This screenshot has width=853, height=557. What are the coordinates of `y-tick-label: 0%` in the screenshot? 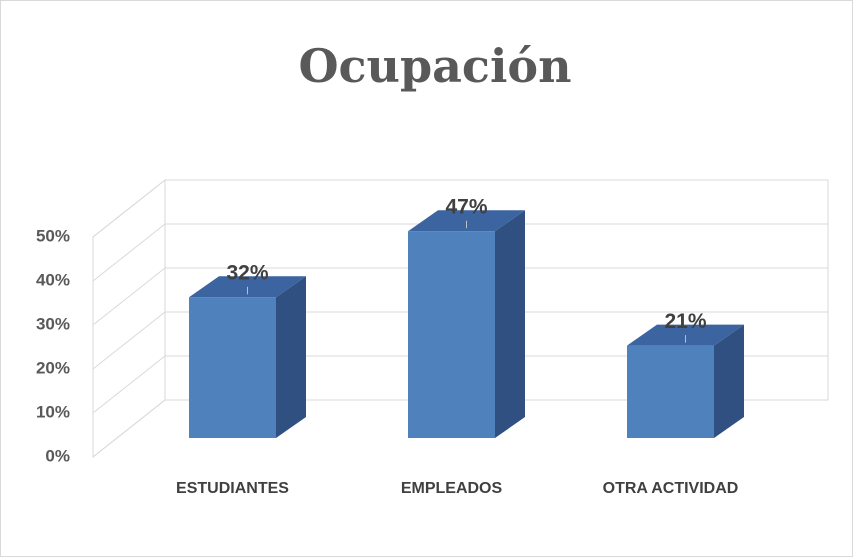 It's located at (57, 455).